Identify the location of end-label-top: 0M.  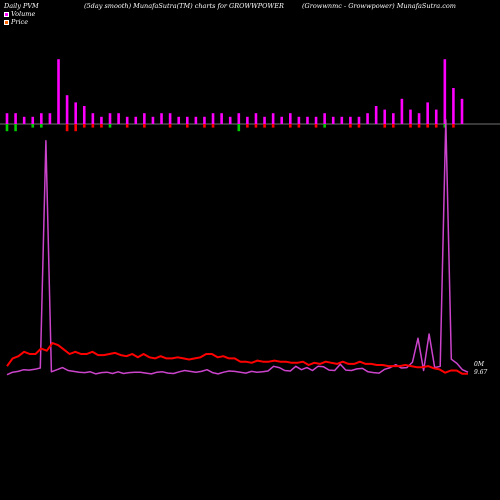
(479, 364).